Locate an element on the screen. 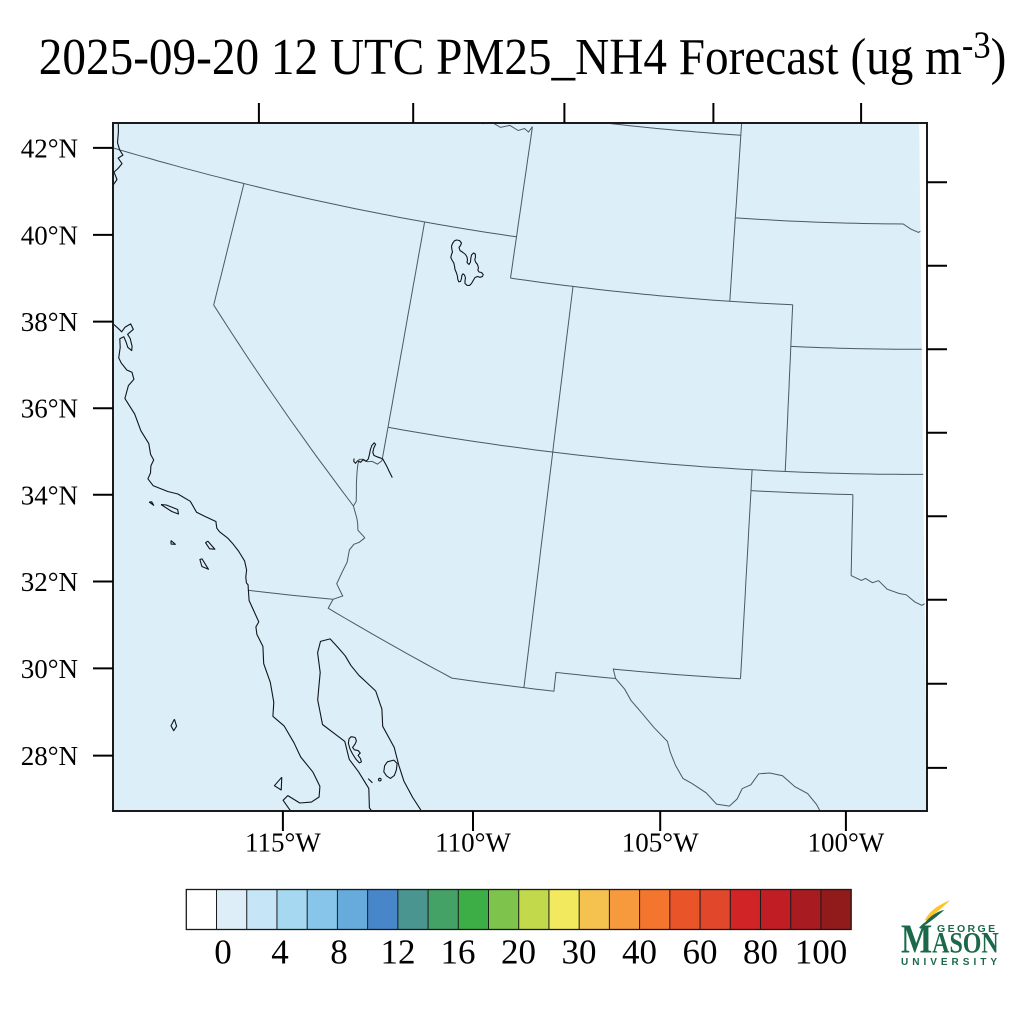 This screenshot has height=1024, width=1024. svg-text: 12 is located at coordinates (398, 952).